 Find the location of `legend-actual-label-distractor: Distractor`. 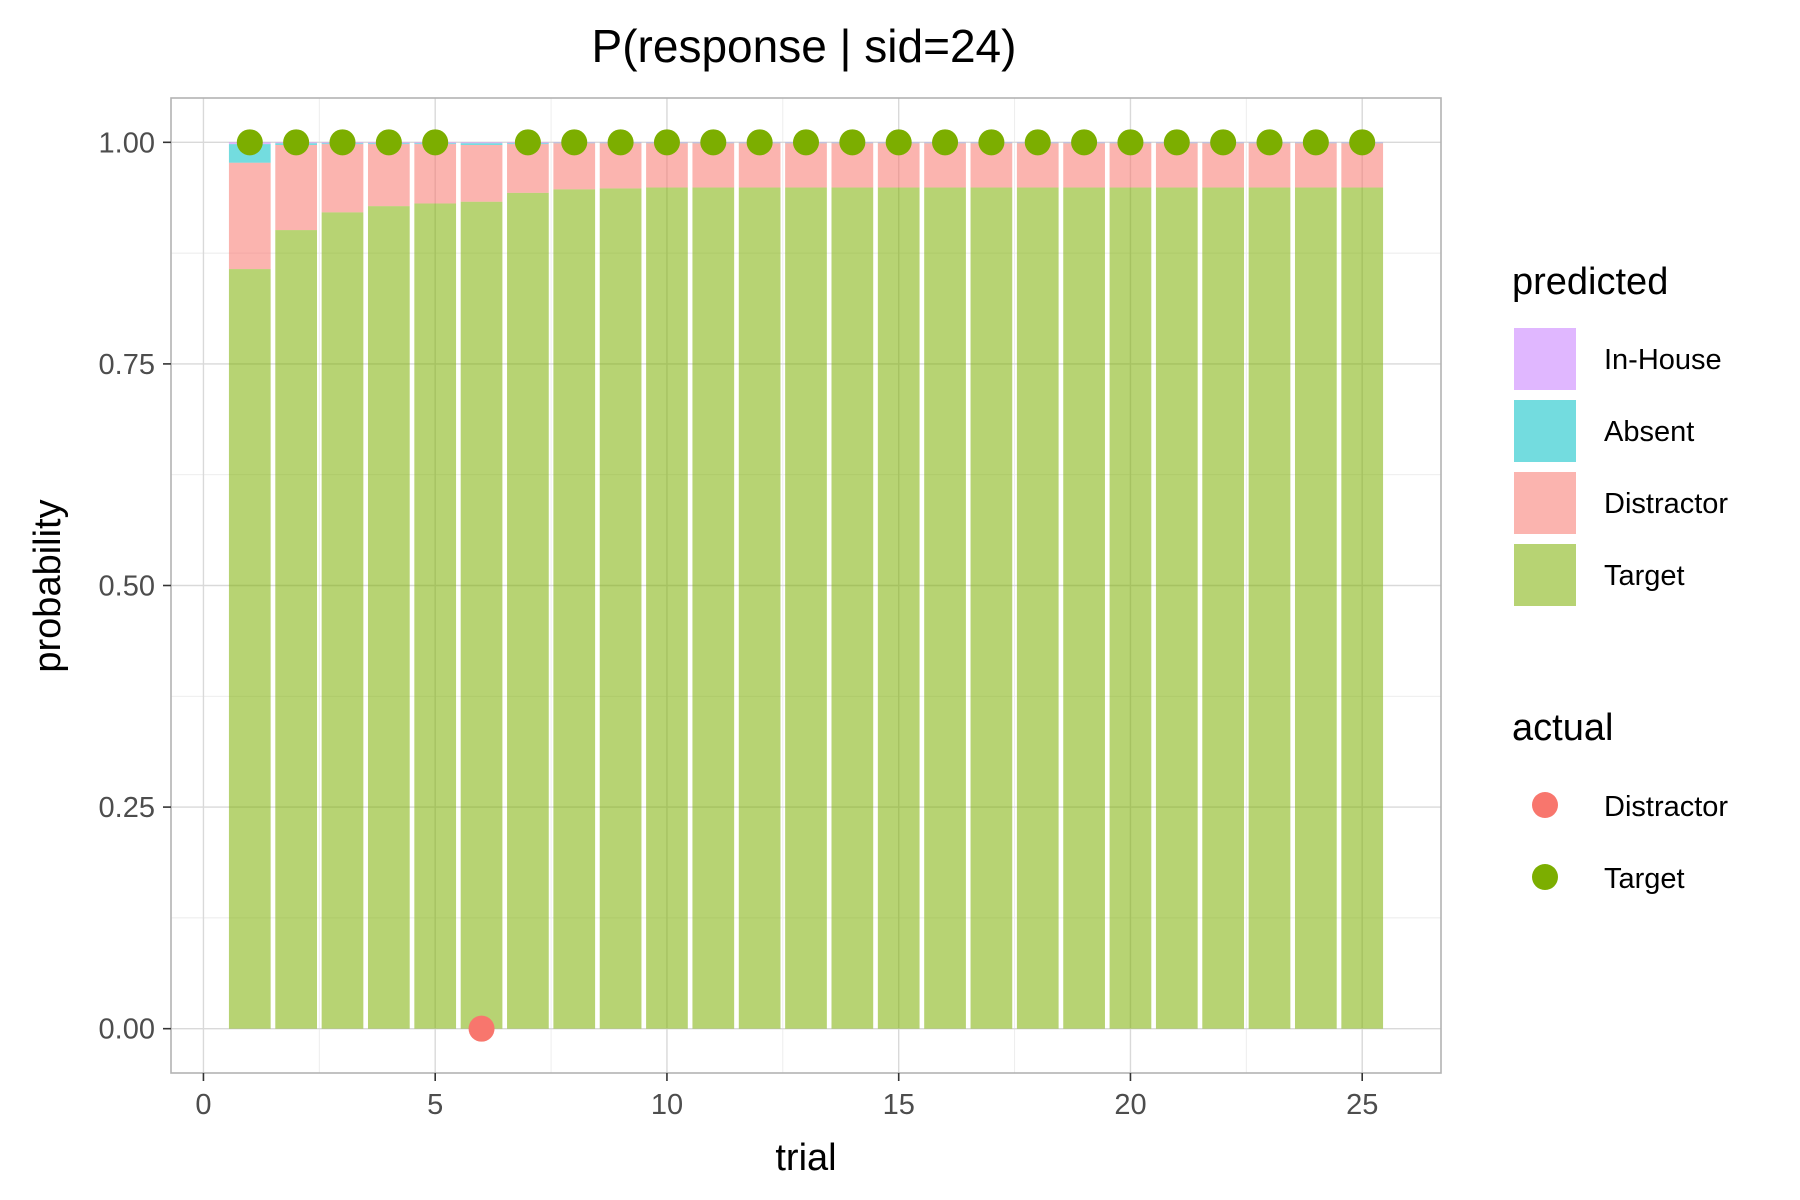

legend-actual-label-distractor: Distractor is located at coordinates (1666, 807).